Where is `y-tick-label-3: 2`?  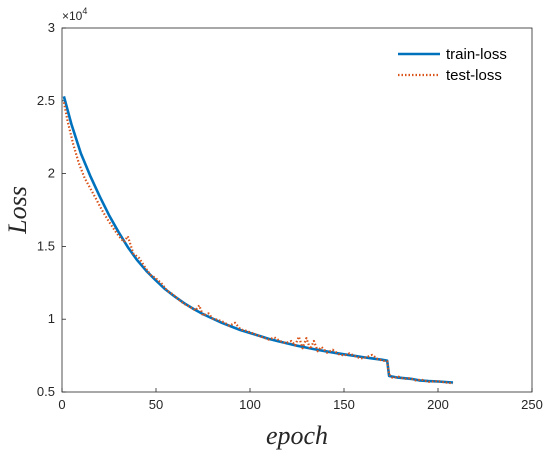 y-tick-label-3: 2 is located at coordinates (51, 173).